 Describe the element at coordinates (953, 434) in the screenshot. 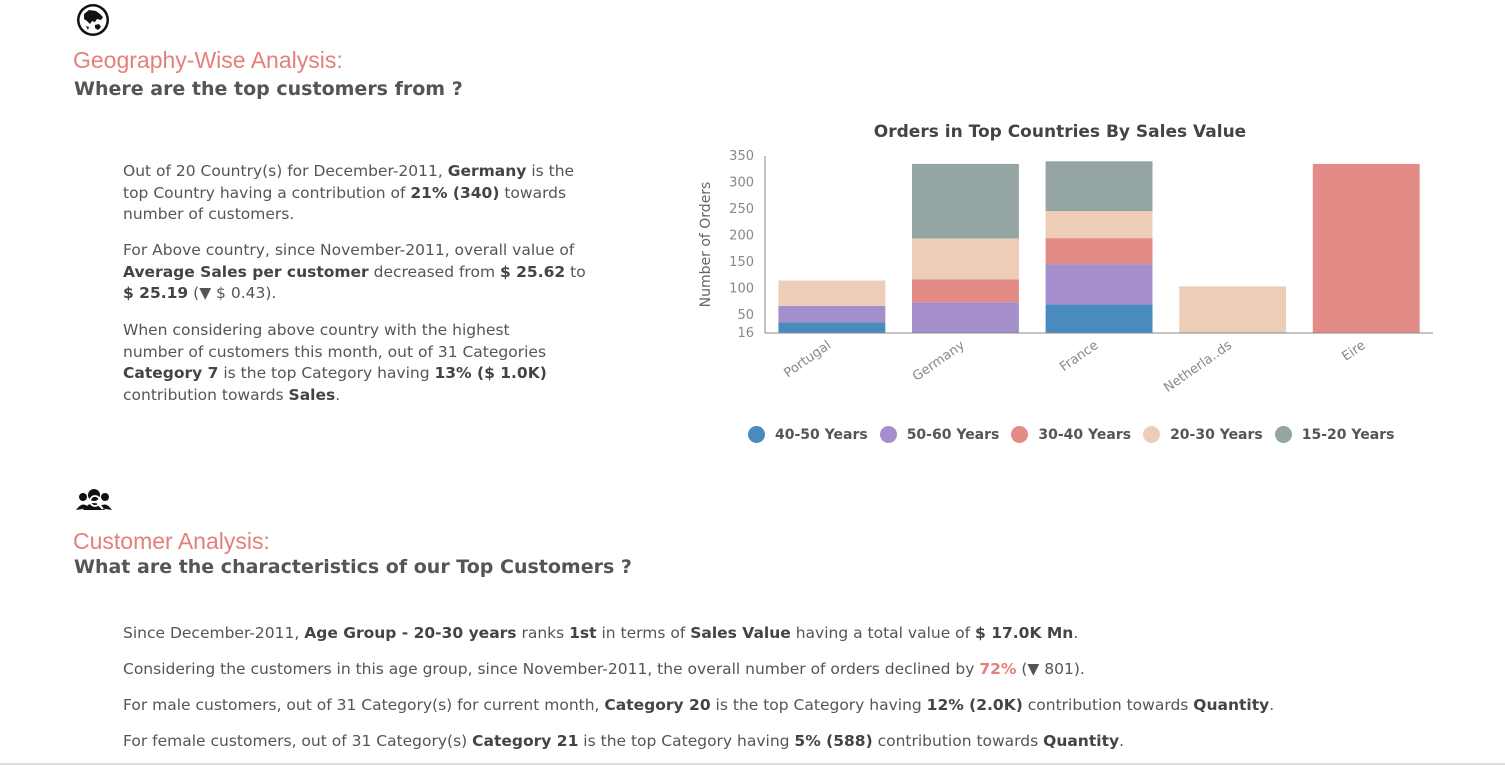

I see `legend-label: 50-60 Years` at that location.